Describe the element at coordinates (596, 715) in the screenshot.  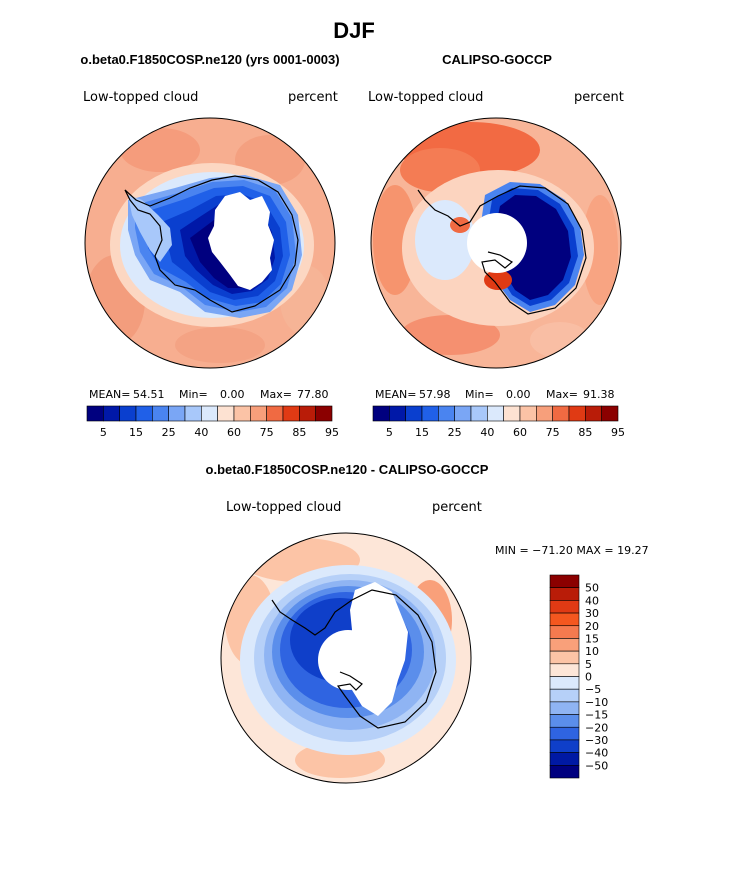
I see `panel-diff-colorbar-tick-10: −15` at that location.